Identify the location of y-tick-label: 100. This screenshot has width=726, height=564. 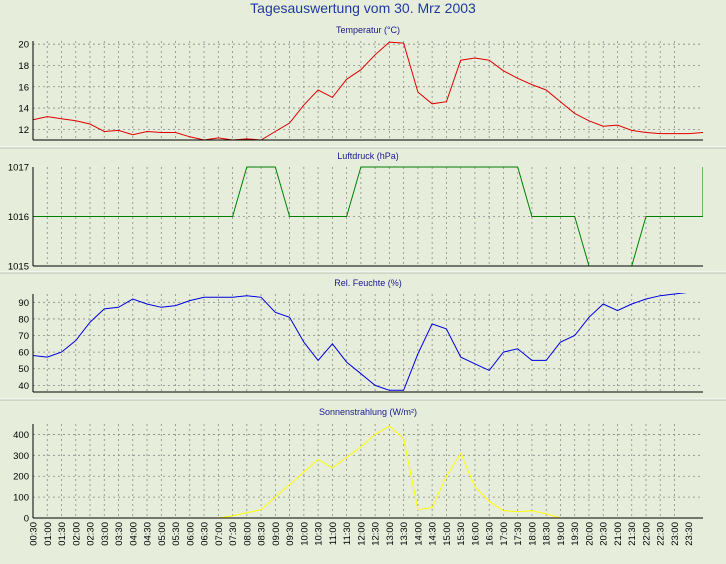
(21, 498).